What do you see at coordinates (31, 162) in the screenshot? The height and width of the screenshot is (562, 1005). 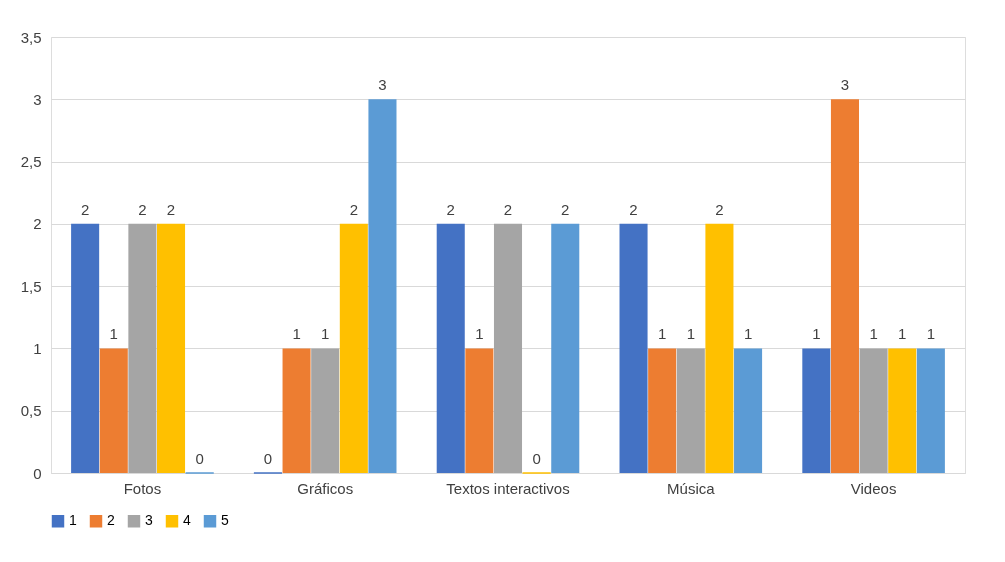 I see `y-tick-label: 2,5` at bounding box center [31, 162].